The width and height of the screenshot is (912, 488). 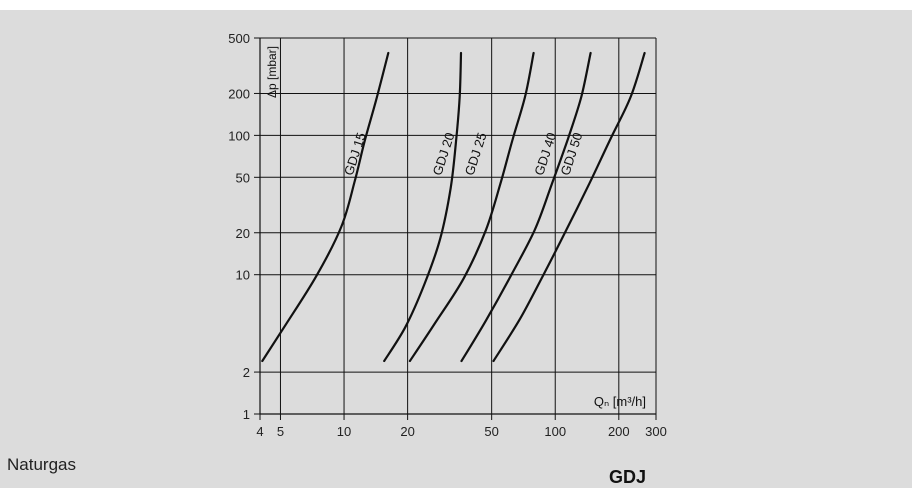 I want to click on footer-gas-label: Naturgas, so click(x=41, y=464).